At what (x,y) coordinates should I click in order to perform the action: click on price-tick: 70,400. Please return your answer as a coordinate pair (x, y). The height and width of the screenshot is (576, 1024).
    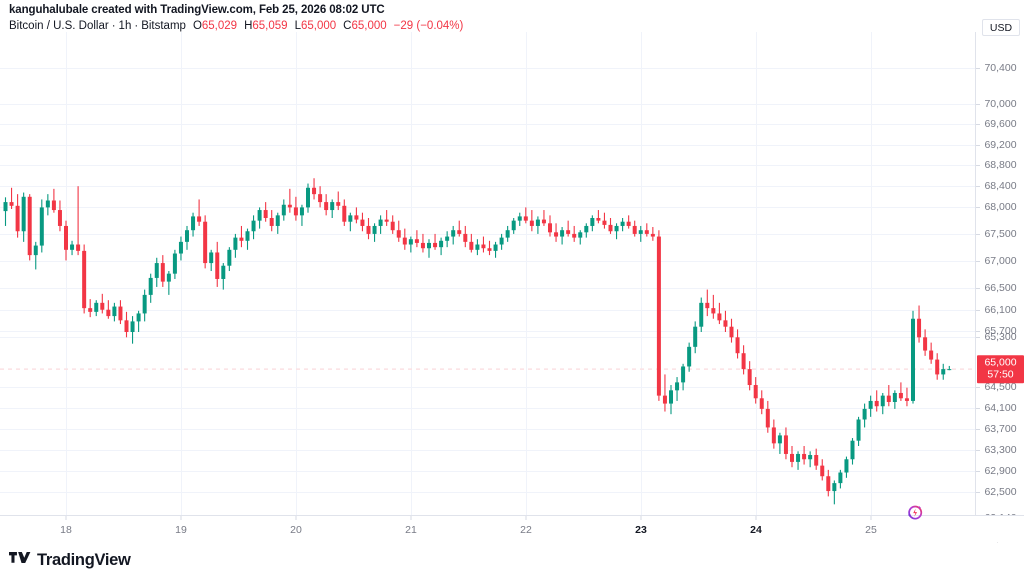
    Looking at the image, I should click on (1000, 68).